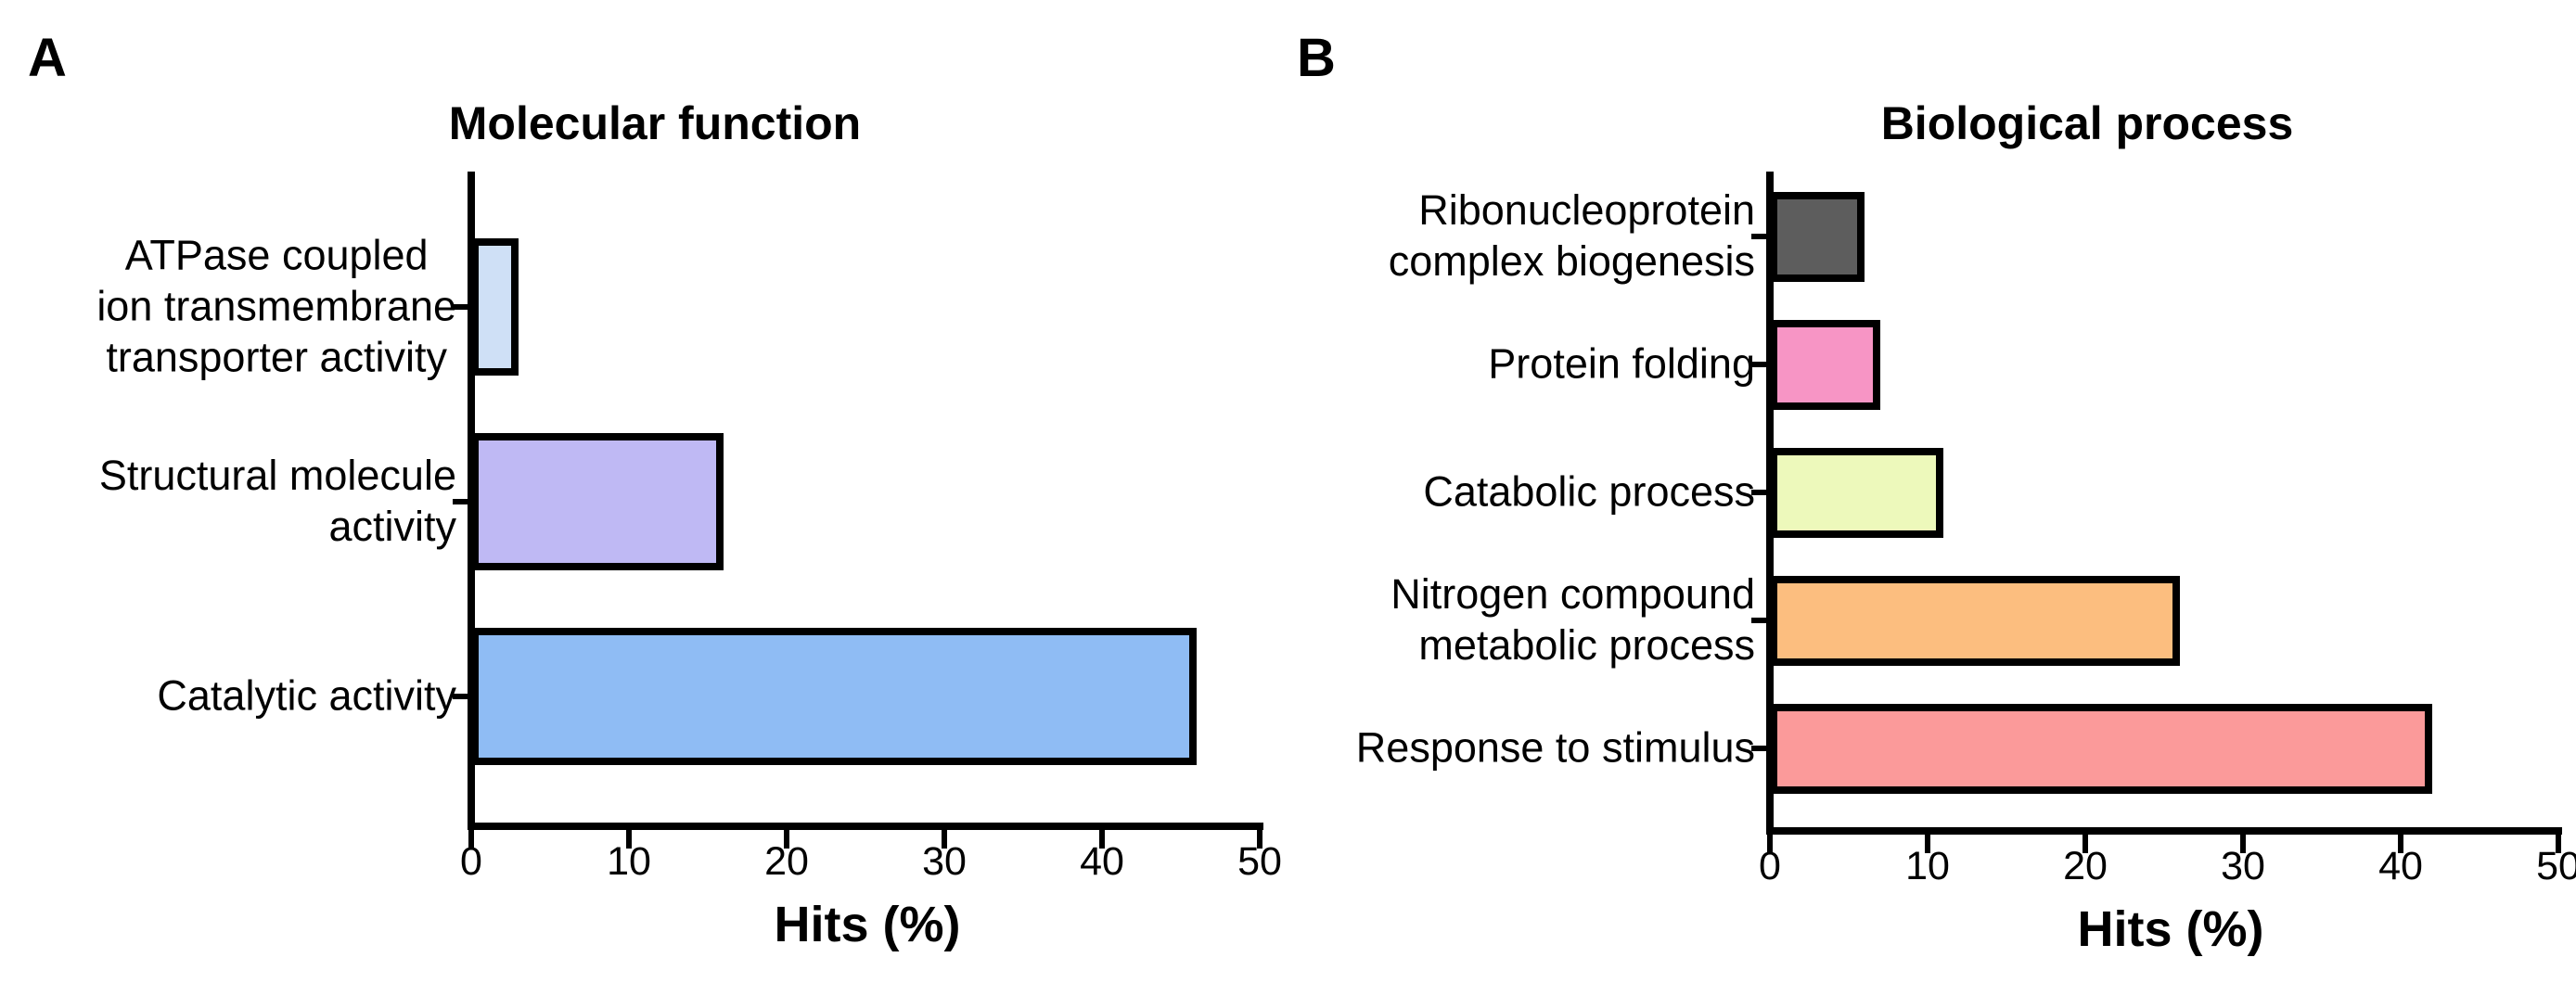  Describe the element at coordinates (1825, 365) in the screenshot. I see `bar-protein-folding` at that location.